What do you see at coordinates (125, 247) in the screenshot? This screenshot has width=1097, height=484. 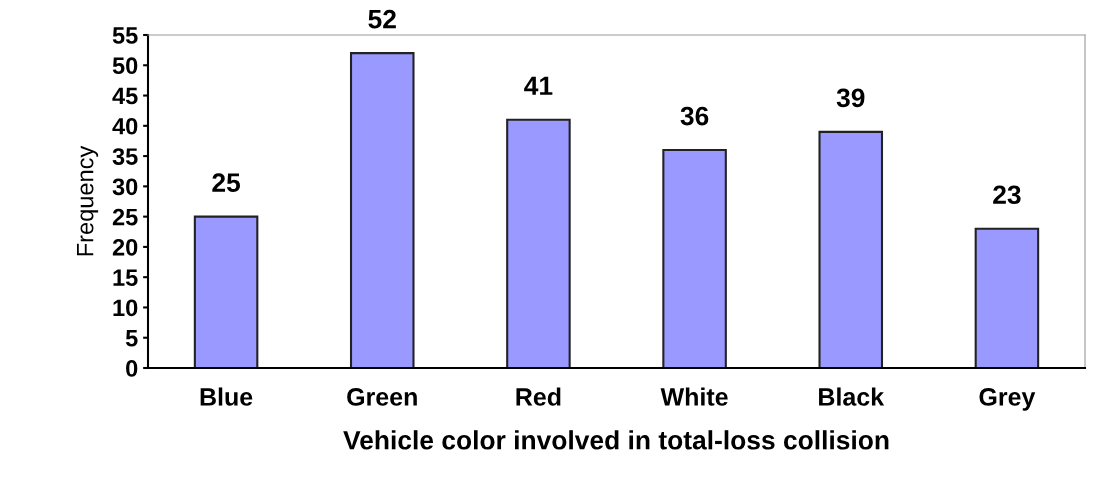 I see `y-tick-label: 20` at bounding box center [125, 247].